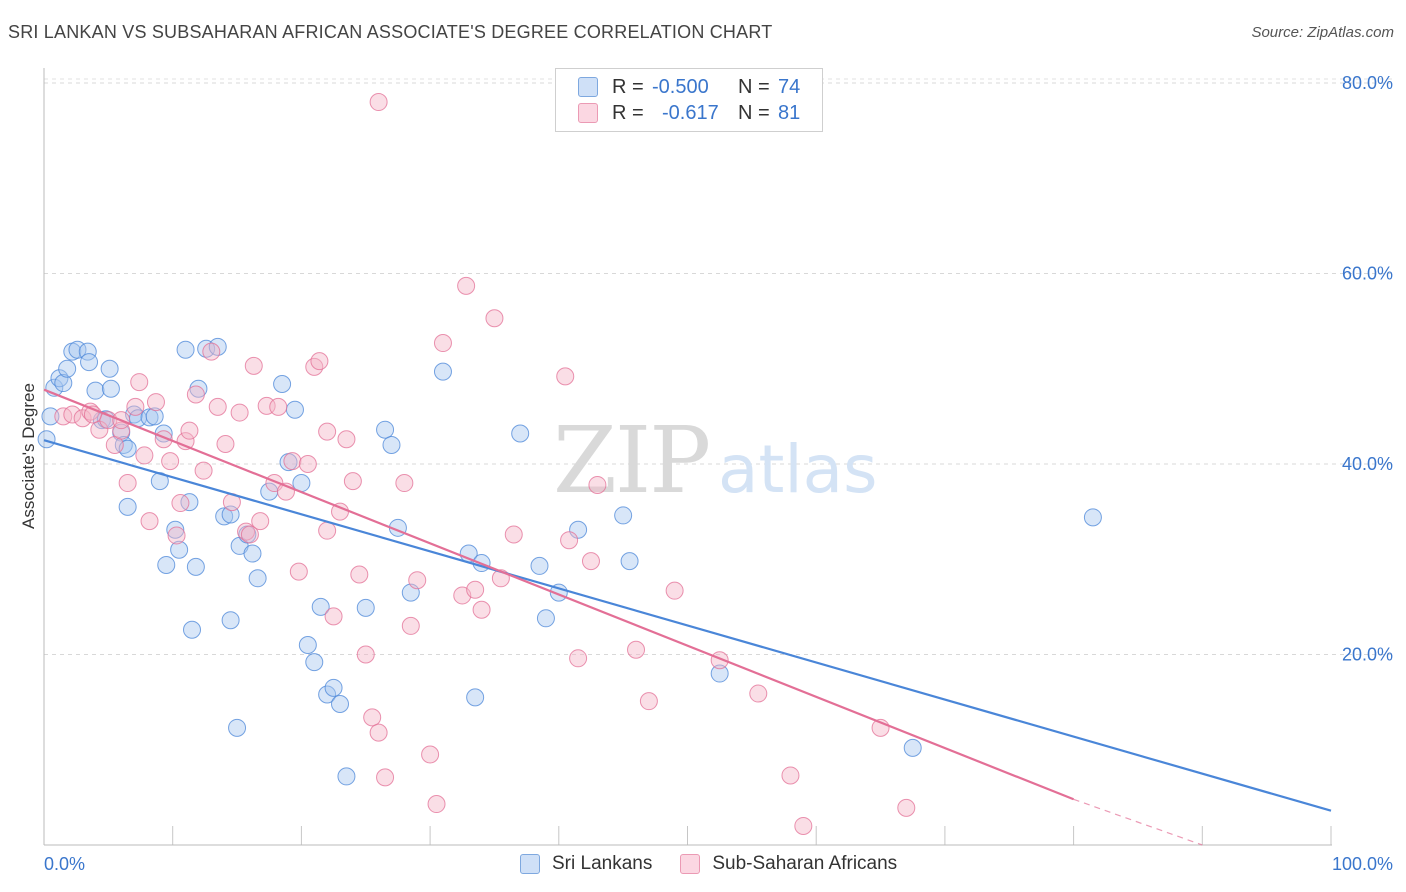  What do you see at coordinates (798, 469) in the screenshot?
I see `watermark-atlas: atlas` at bounding box center [798, 469].